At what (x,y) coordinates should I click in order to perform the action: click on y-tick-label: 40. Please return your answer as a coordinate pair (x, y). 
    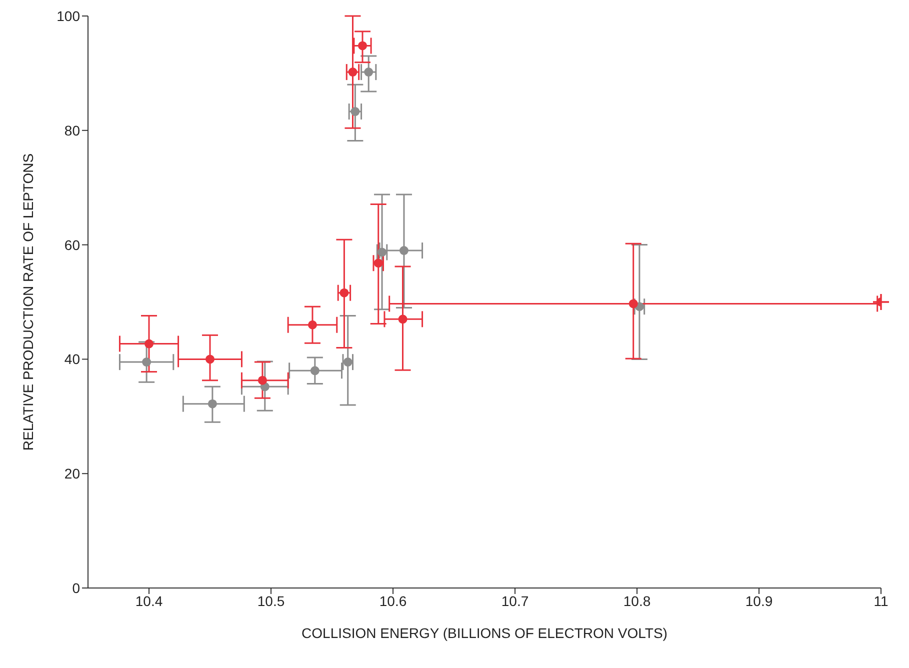
    Looking at the image, I should click on (72, 359).